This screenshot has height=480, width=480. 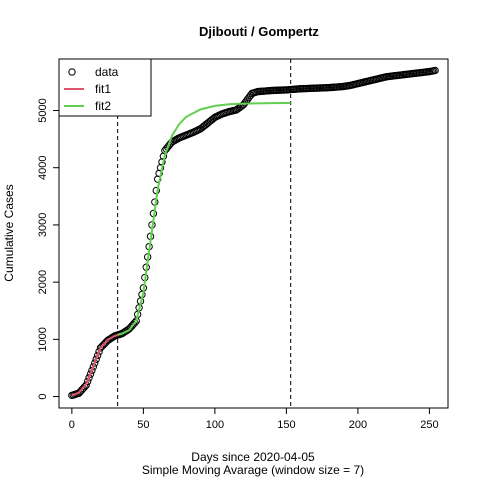 What do you see at coordinates (103, 106) in the screenshot?
I see `legend-label-fit2: fit2` at bounding box center [103, 106].